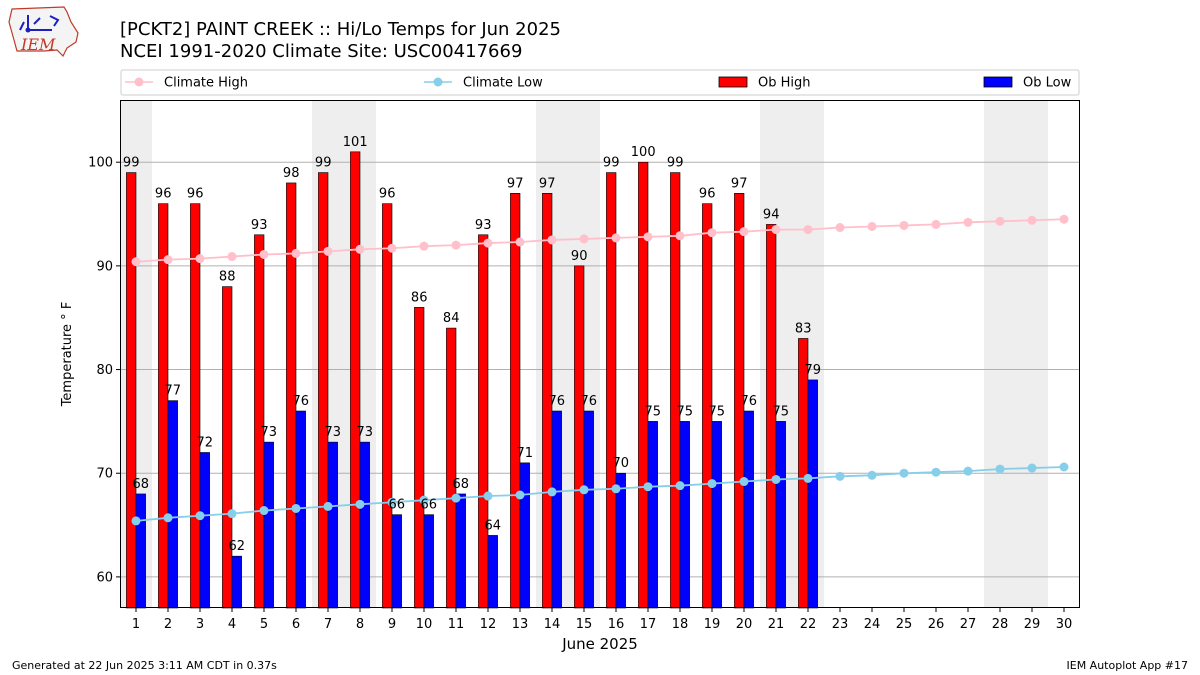 Image resolution: width=1200 pixels, height=675 pixels. I want to click on weekend-band, so click(1016, 354).